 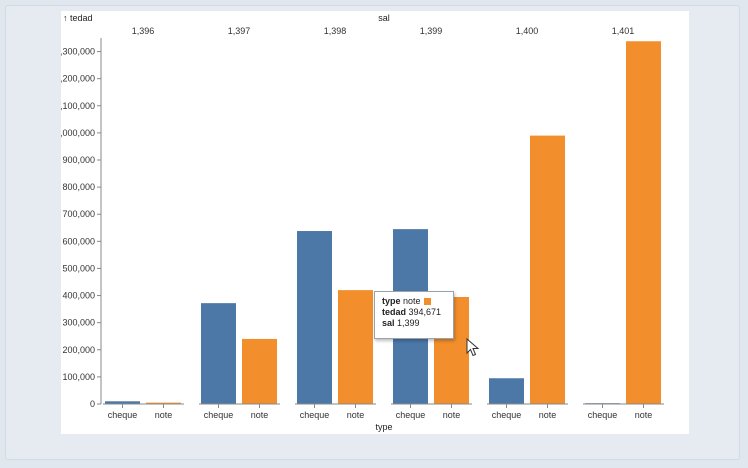 I want to click on y-tick-label: 900,000, so click(x=78, y=160).